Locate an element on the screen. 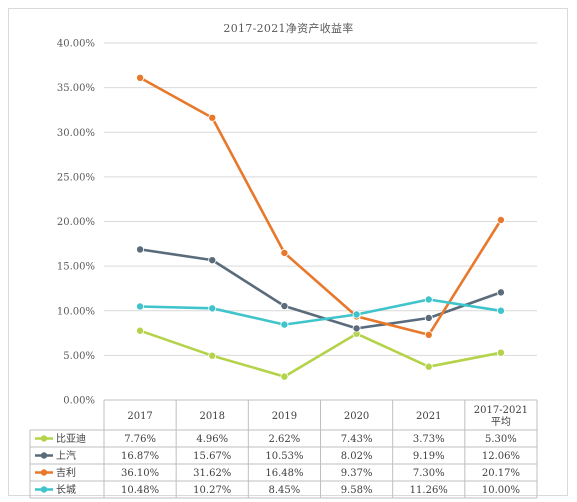 The height and width of the screenshot is (502, 577). data-table-value: 9.37% is located at coordinates (357, 473).